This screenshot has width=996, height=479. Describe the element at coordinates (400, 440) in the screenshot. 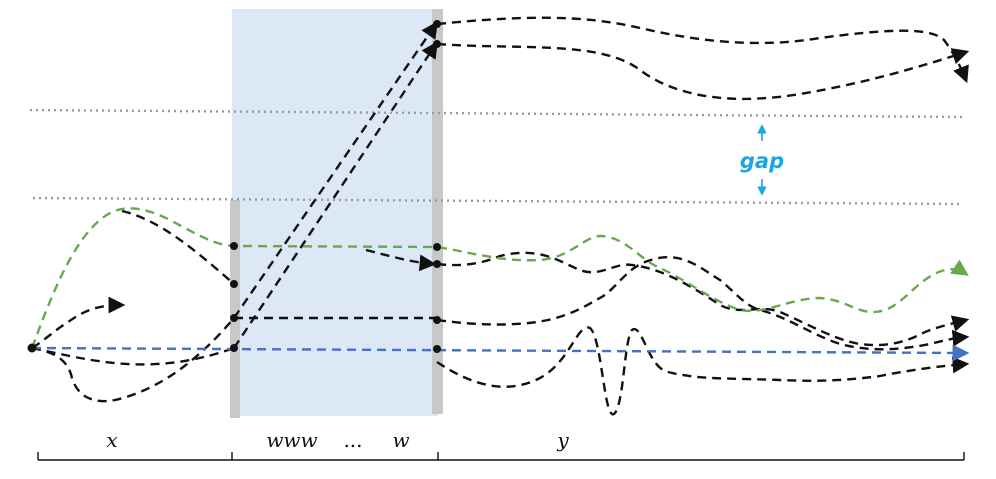

I see `segment-label-w: w` at that location.